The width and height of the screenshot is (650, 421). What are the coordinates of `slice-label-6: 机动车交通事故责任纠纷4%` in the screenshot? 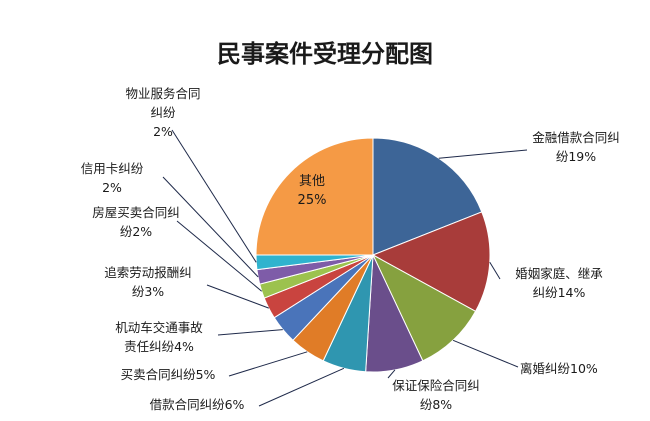 It's located at (159, 337).